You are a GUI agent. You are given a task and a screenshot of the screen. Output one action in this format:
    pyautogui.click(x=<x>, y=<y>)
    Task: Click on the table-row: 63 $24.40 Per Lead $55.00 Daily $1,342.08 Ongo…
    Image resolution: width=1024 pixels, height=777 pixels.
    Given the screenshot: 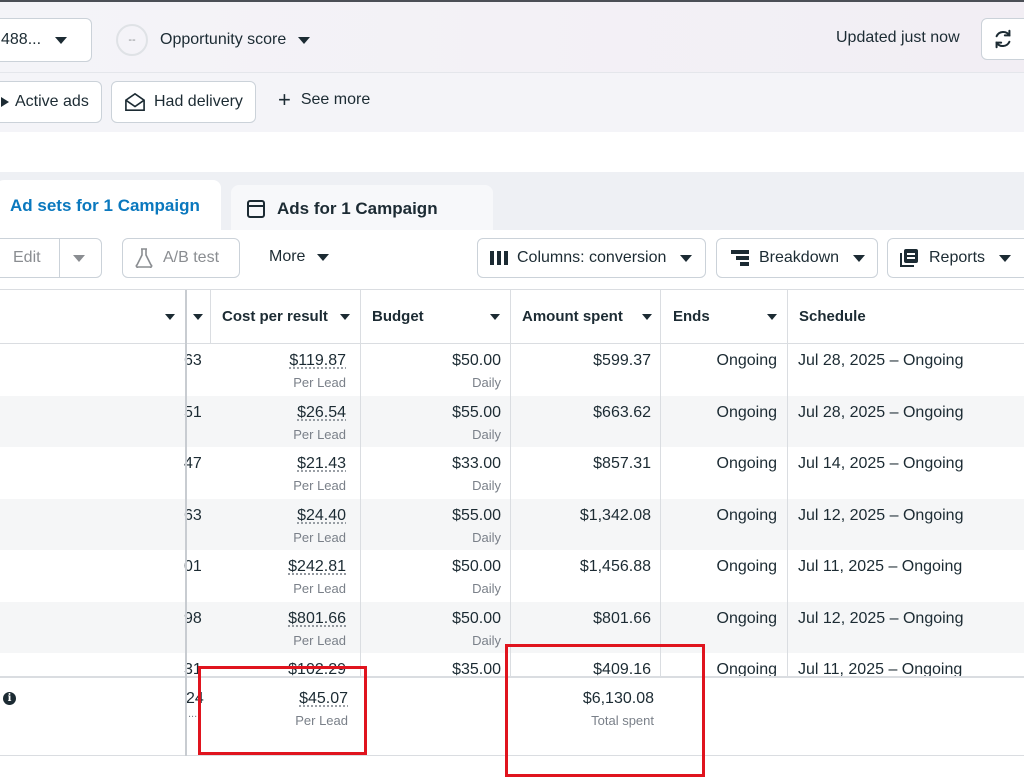 What is the action you would take?
    pyautogui.click(x=512, y=524)
    